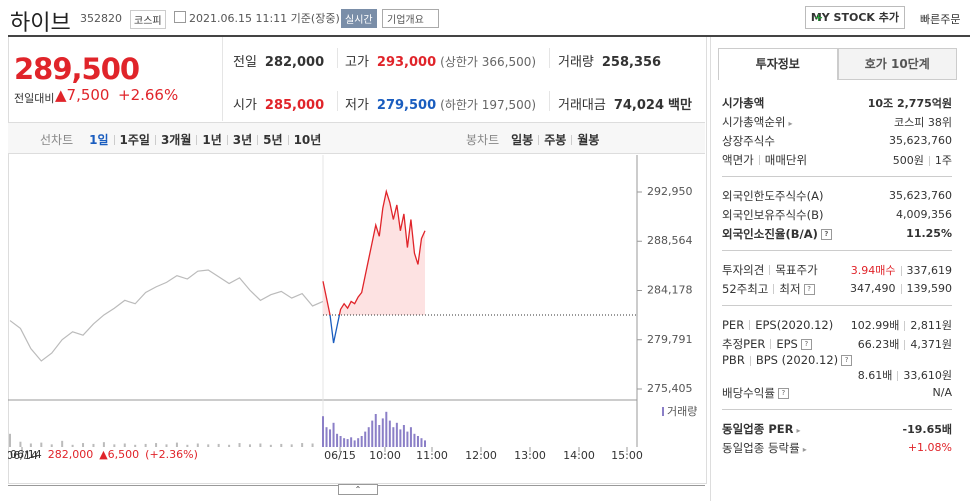  What do you see at coordinates (758, 428) in the screenshot?
I see `label-part: 동일업종 PER` at bounding box center [758, 428].